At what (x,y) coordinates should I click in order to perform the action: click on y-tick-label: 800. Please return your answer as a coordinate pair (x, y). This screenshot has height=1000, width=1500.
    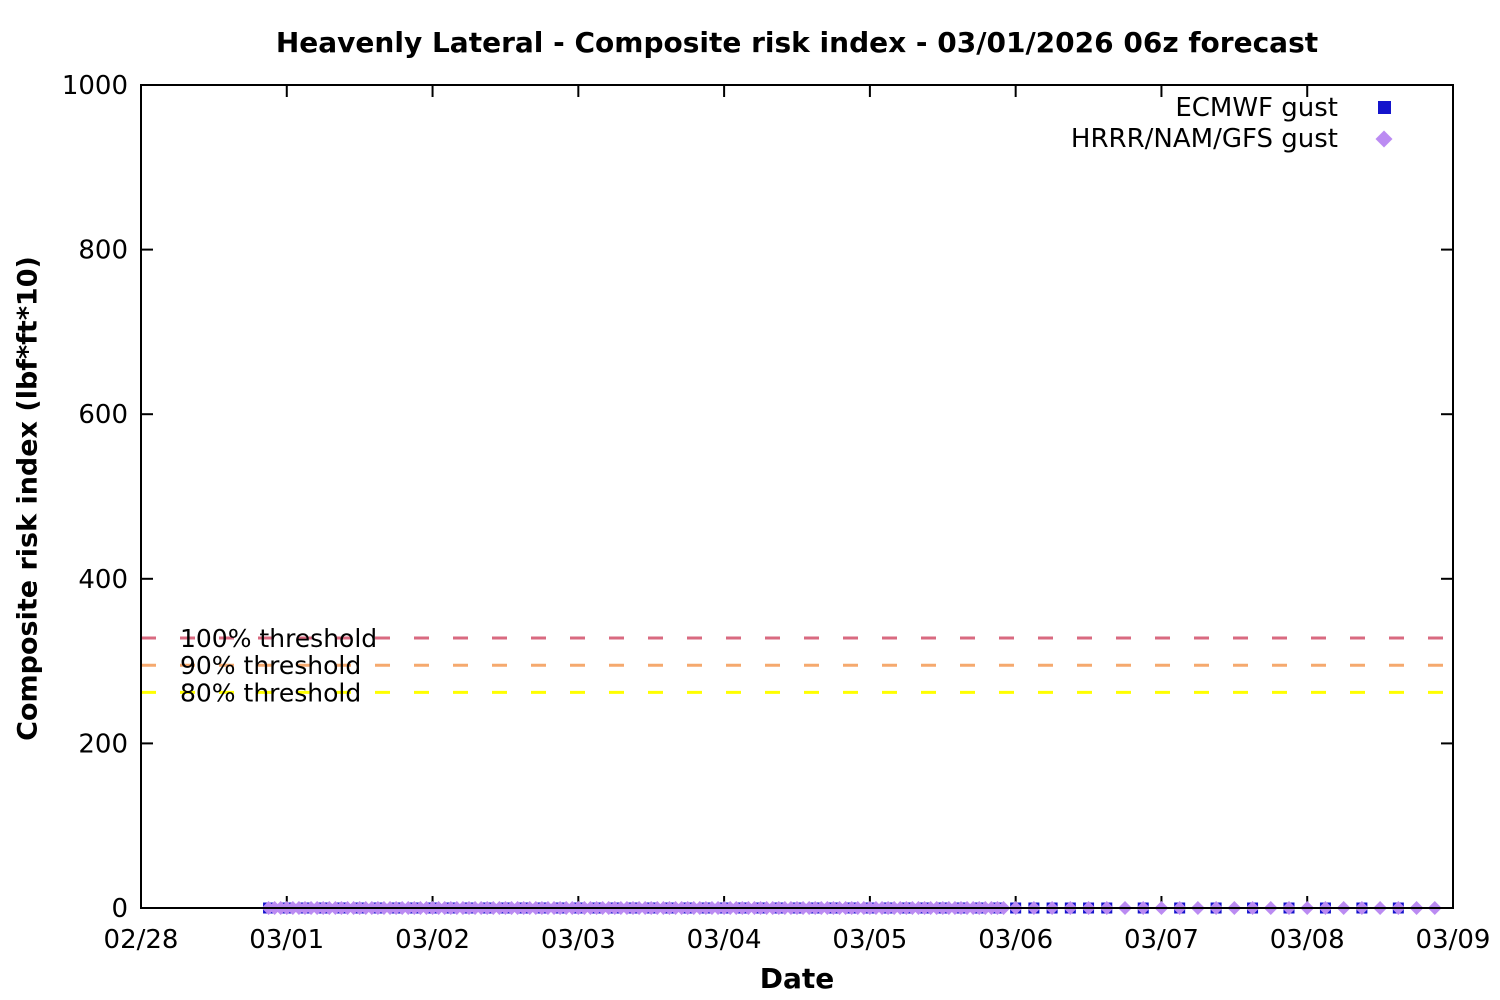
    Looking at the image, I should click on (103, 251).